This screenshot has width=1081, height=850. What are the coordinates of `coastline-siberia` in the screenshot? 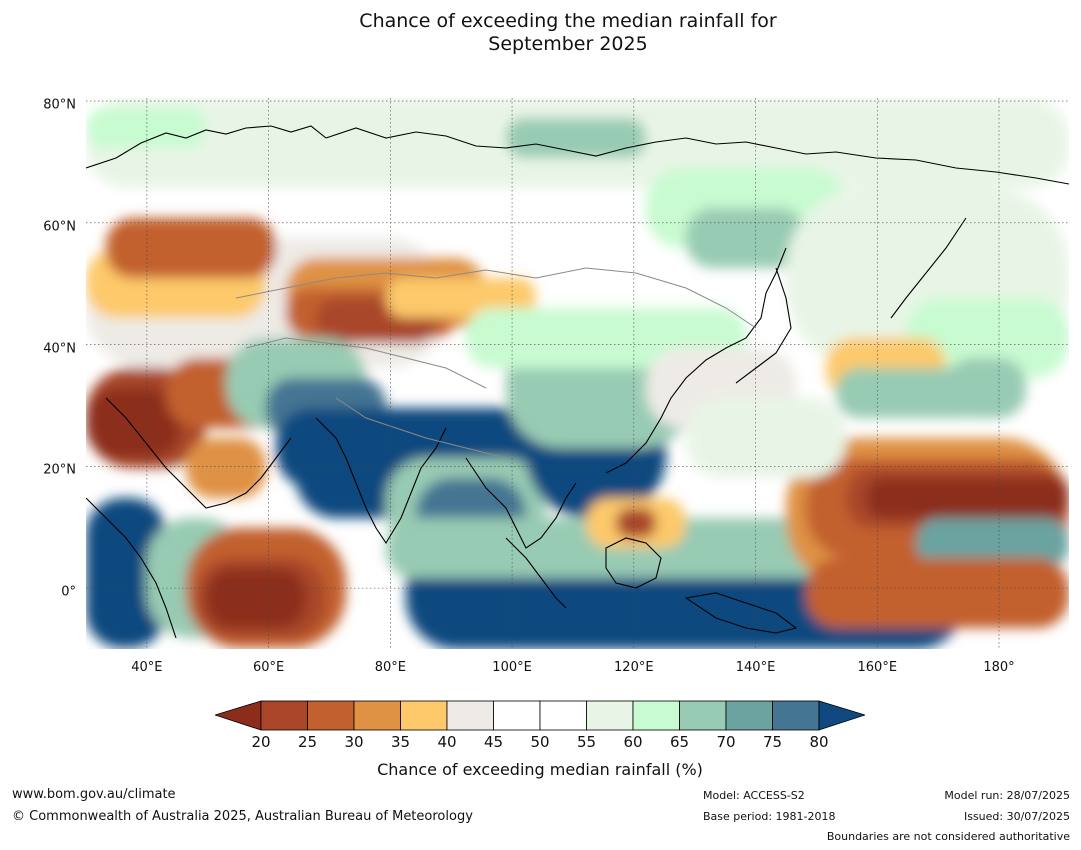 It's located at (697, 156).